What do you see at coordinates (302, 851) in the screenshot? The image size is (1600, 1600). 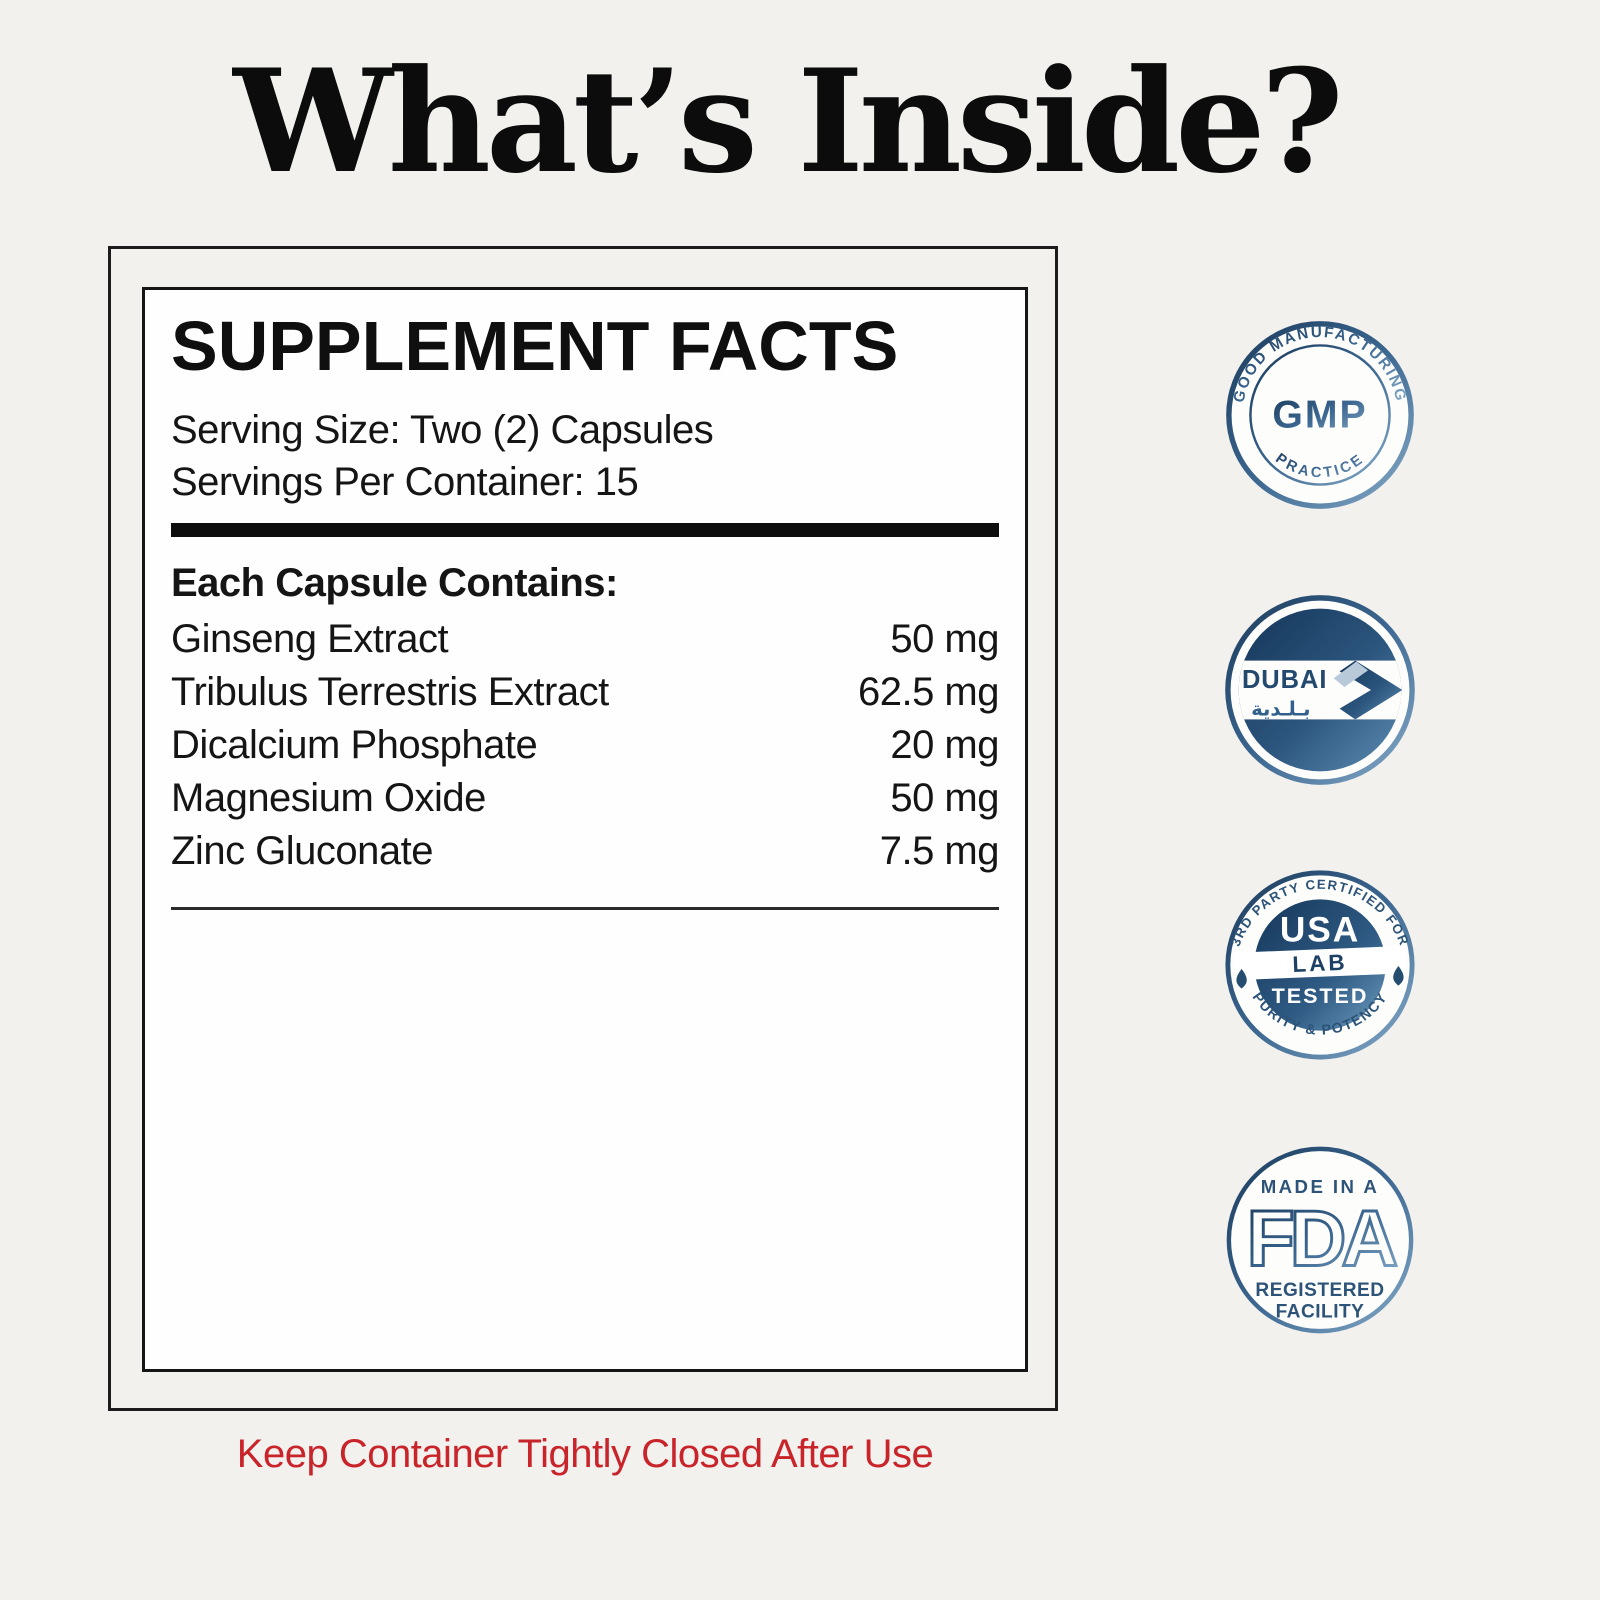 I see `ingredient-name: Zinc Gluconate` at bounding box center [302, 851].